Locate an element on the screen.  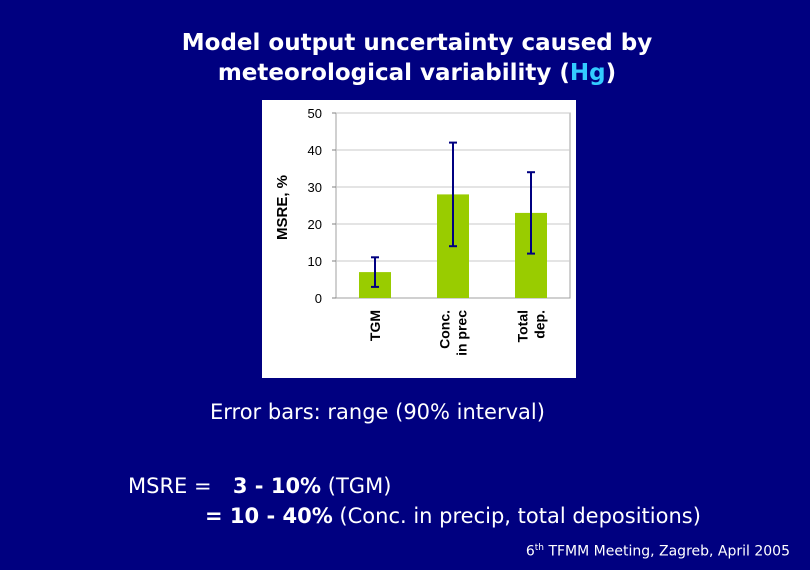
x-tick-label: TGM is located at coordinates (375, 325).